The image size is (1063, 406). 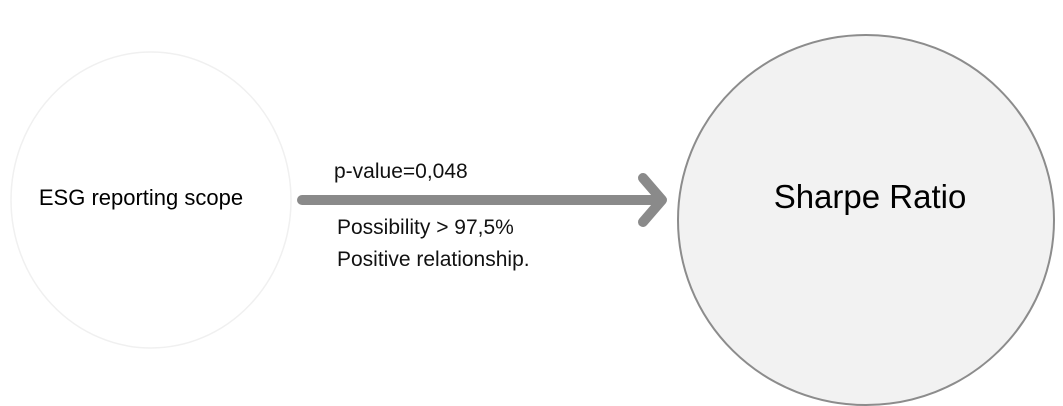 I want to click on node-esg-label: ESG reporting scope, so click(x=141, y=197).